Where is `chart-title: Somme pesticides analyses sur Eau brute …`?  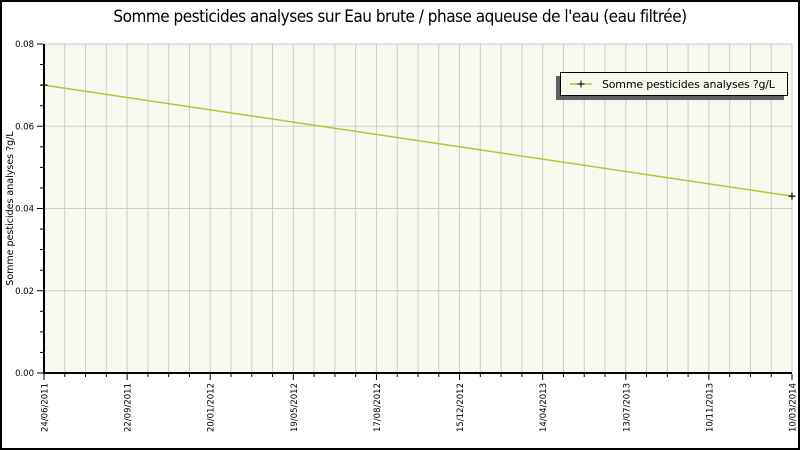 chart-title: Somme pesticides analyses sur Eau brute … is located at coordinates (400, 17).